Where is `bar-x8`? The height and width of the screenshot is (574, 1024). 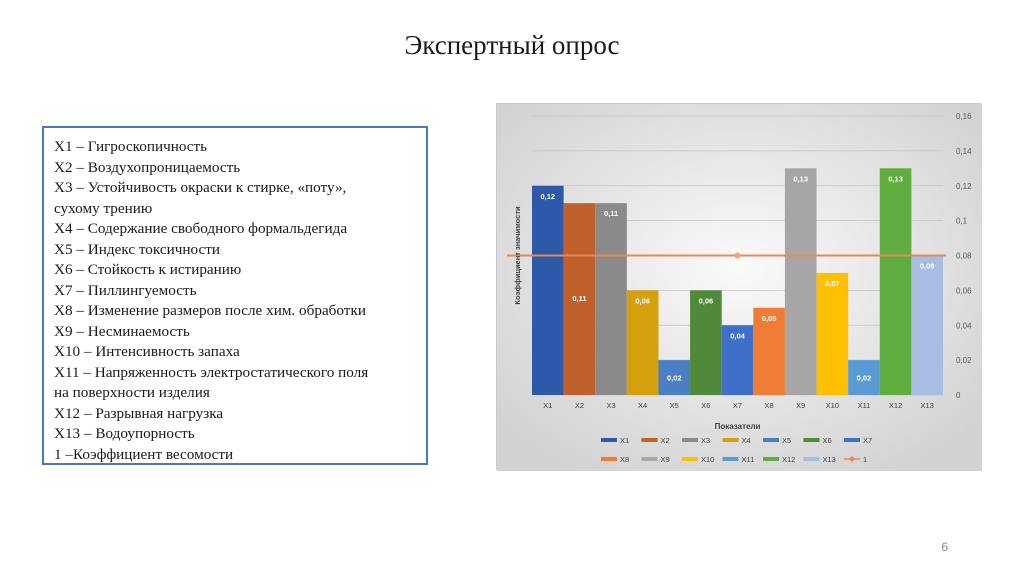 bar-x8 is located at coordinates (769, 351).